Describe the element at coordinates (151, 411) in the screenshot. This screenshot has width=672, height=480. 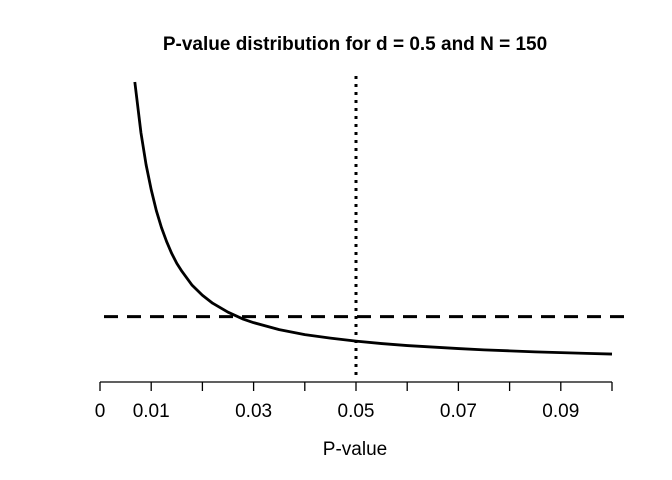
I see `x-tick-label: 0.01` at that location.